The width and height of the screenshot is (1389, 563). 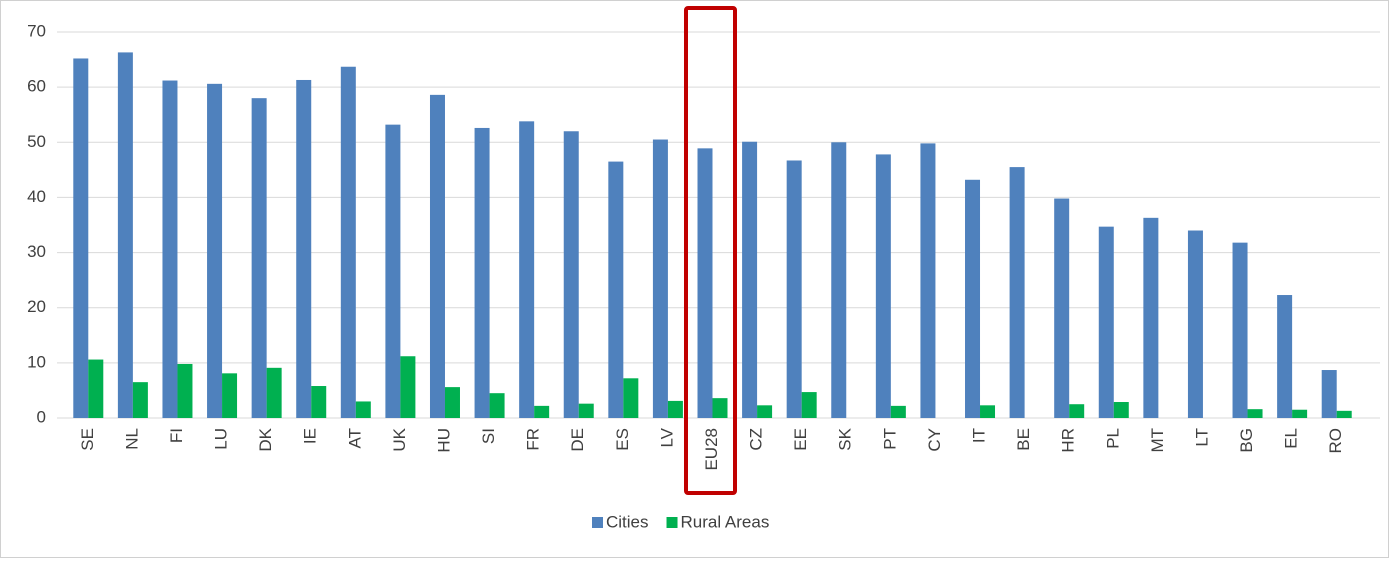 I want to click on y-tick-label: 0, so click(x=41, y=416).